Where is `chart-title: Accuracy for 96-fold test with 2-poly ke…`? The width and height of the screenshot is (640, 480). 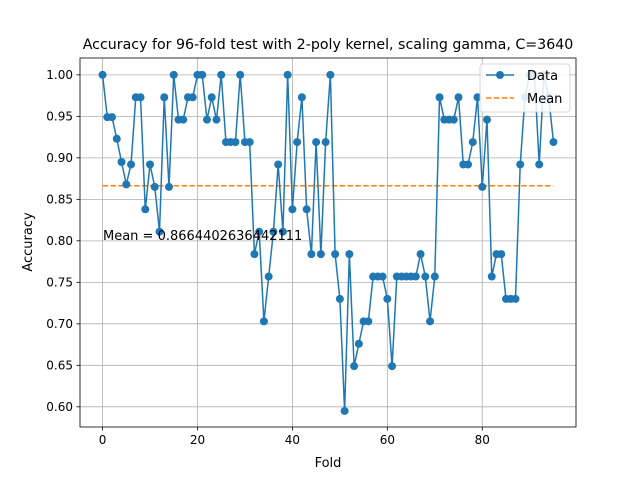 chart-title: Accuracy for 96-fold test with 2-poly ke… is located at coordinates (328, 45).